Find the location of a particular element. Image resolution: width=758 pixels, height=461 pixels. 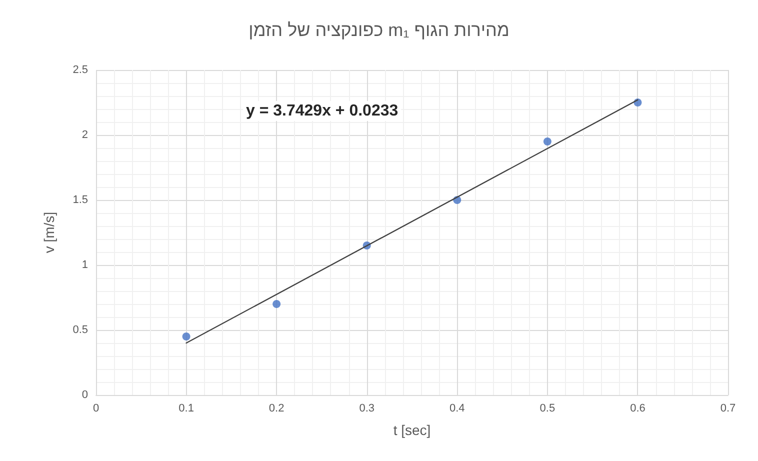

chart-title: מהירות הגוף m₁ כפונקציה של הזמן is located at coordinates (379, 30).